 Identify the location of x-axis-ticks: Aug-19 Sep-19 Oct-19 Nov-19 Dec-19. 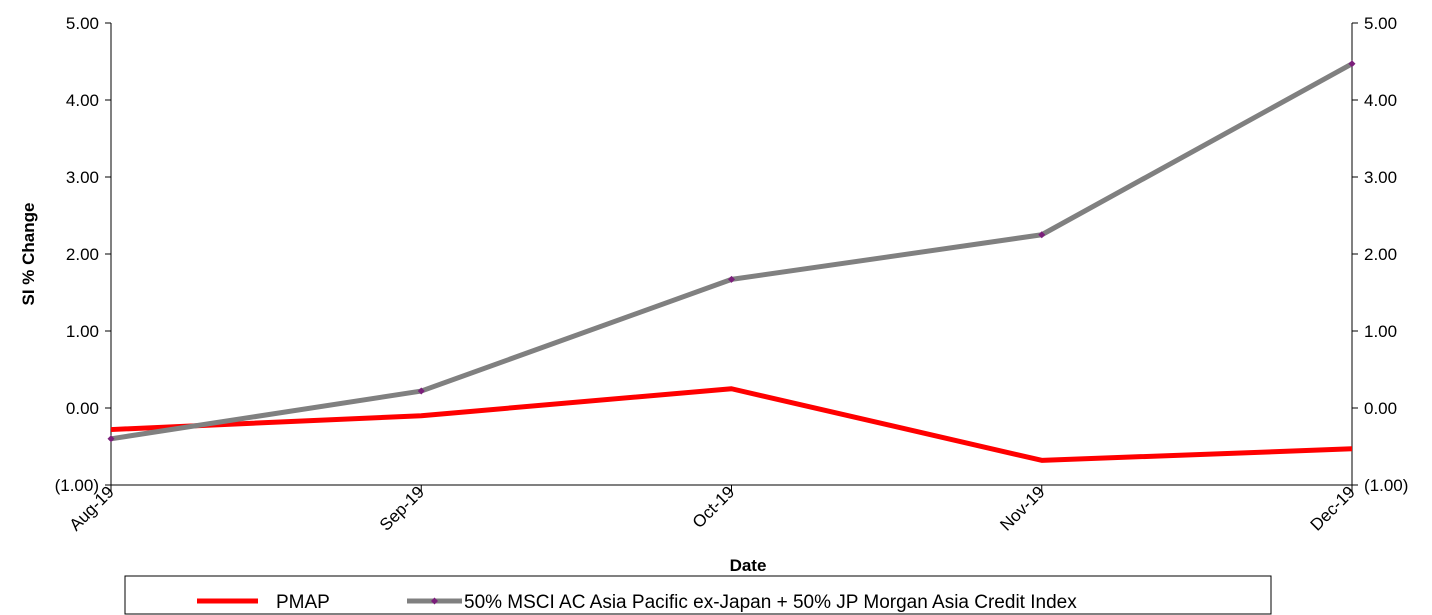
(712, 508).